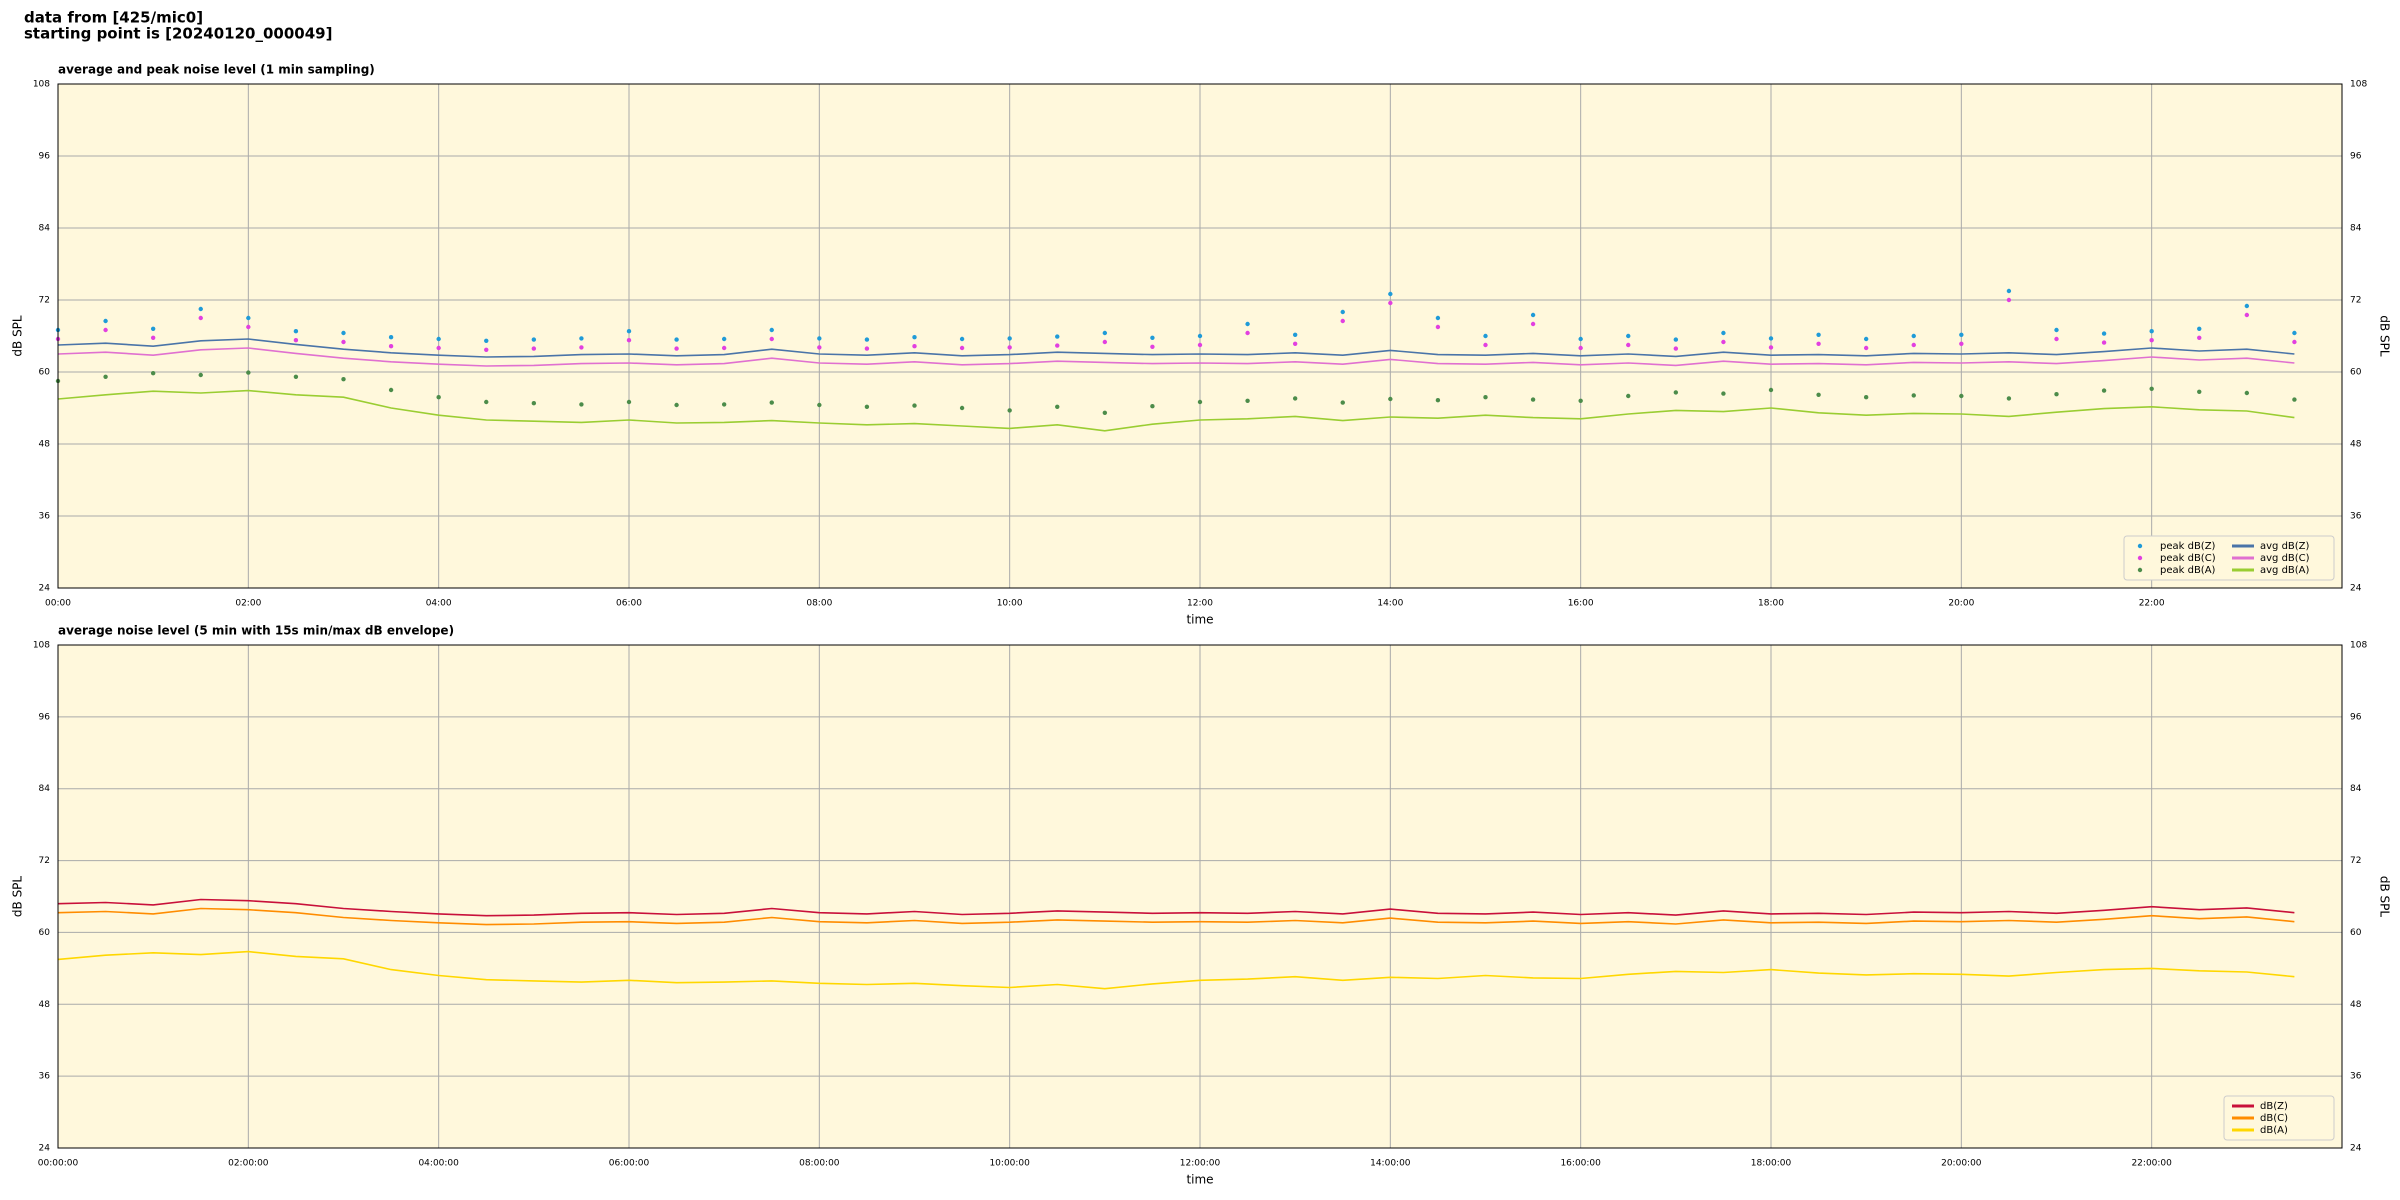  Describe the element at coordinates (1961, 604) in the screenshot. I see `x-tick-label: 20:00` at that location.